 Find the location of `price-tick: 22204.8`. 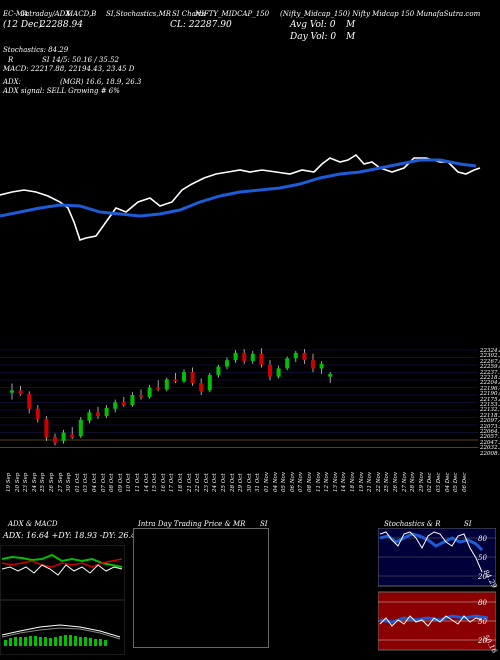

price-tick: 22204.8 is located at coordinates (490, 383).